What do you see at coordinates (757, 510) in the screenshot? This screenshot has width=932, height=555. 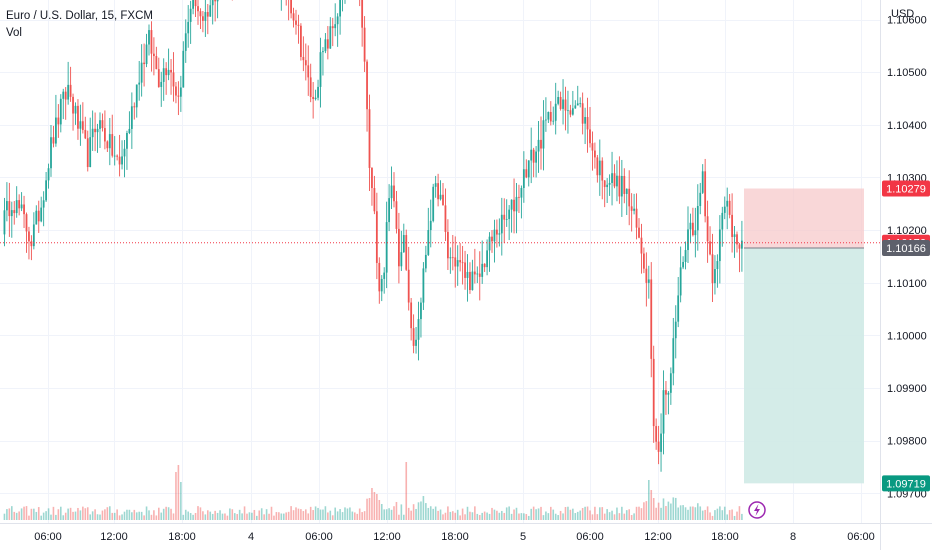 I see `lightning-icon` at bounding box center [757, 510].